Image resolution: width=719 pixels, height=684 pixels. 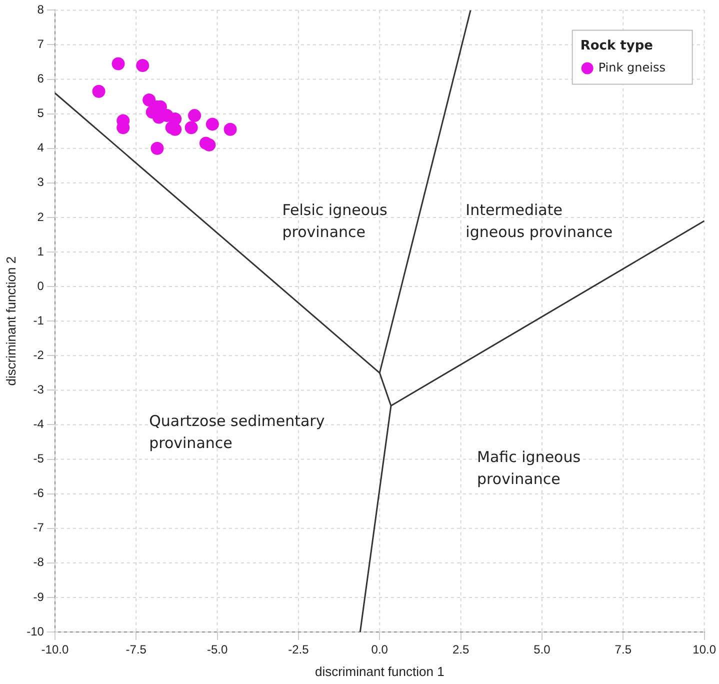 I want to click on legend-title: Rock type, so click(x=617, y=46).